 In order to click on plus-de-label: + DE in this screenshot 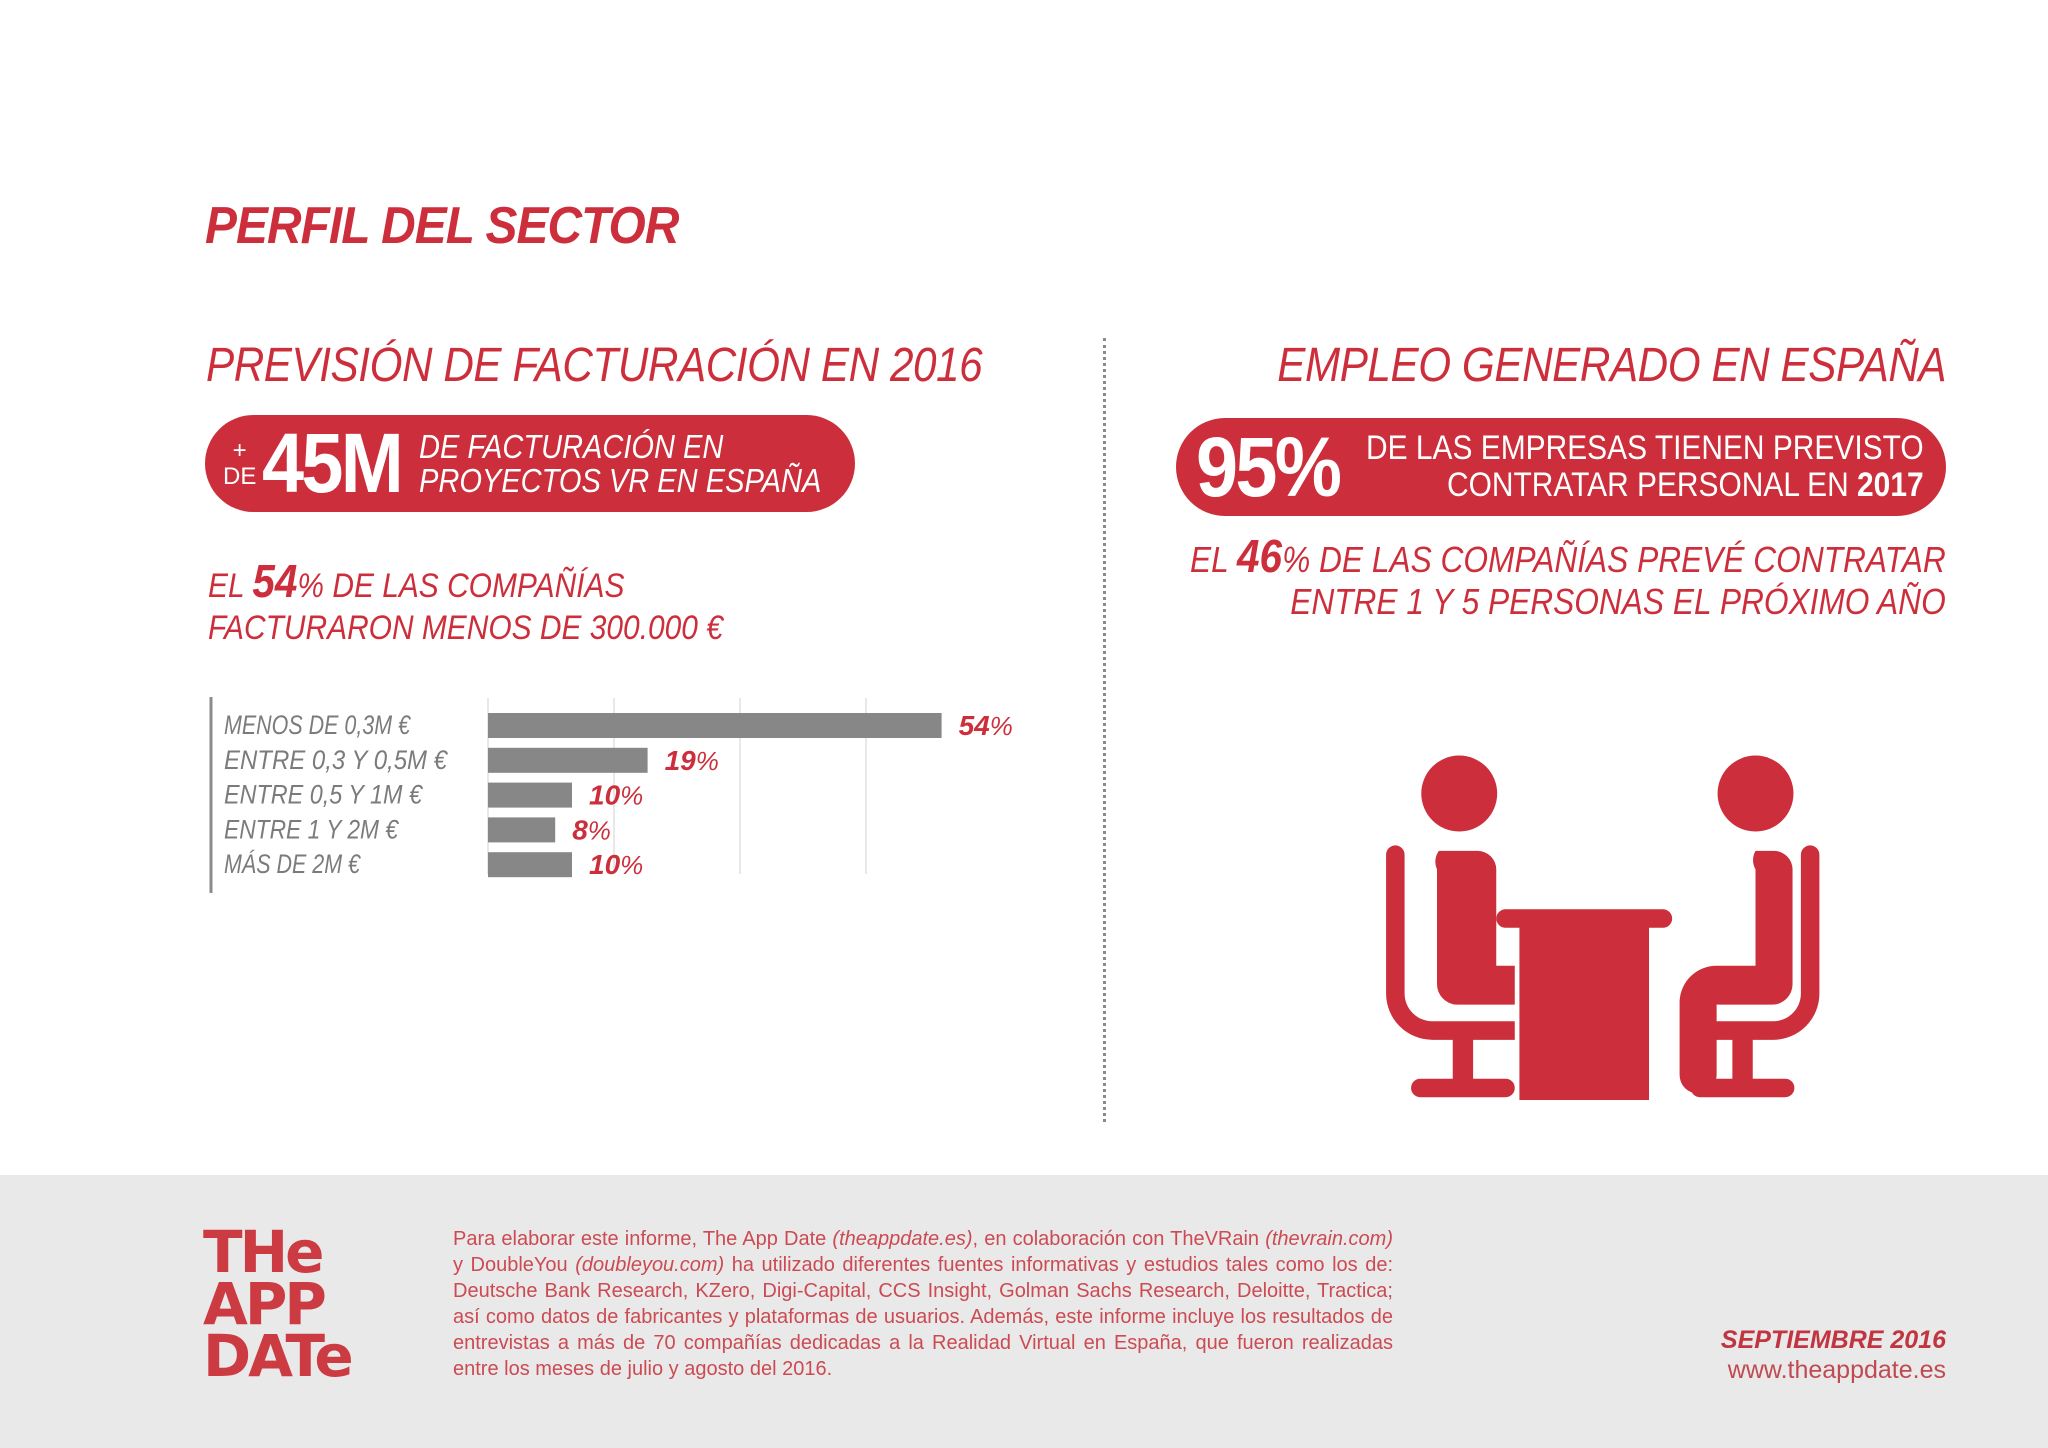, I will do `click(240, 463)`.